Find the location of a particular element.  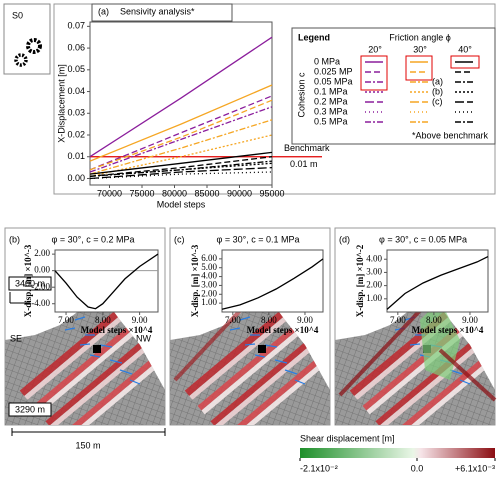

elevation-bottom: 3290 m is located at coordinates (30, 409).